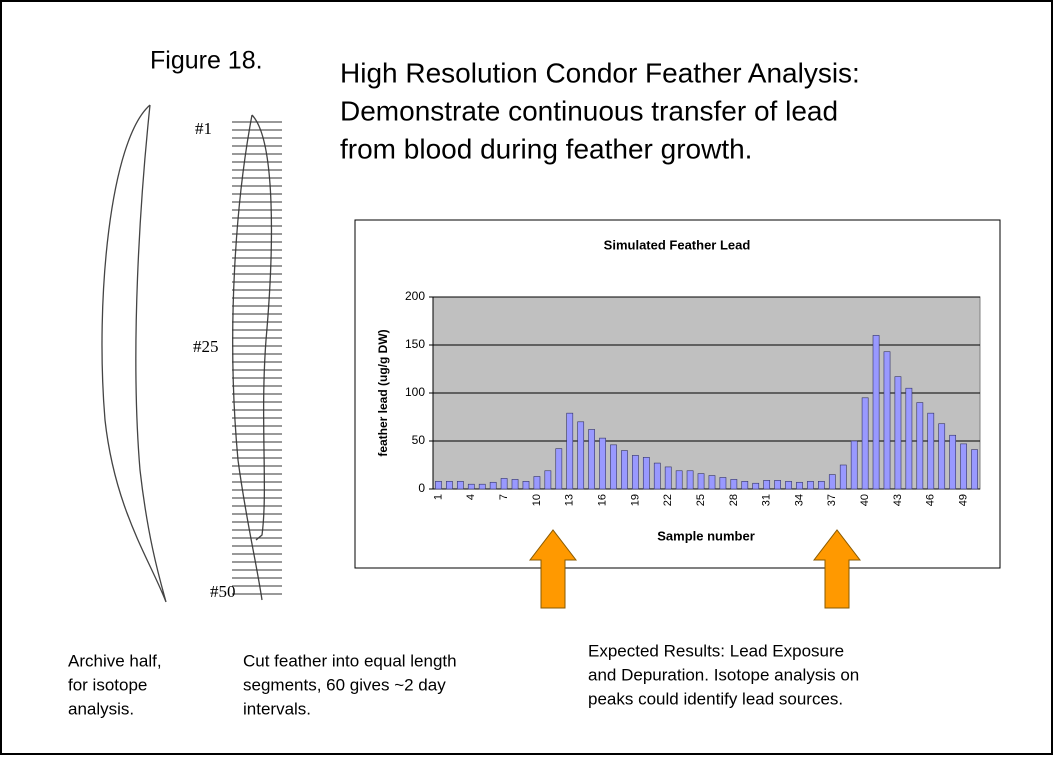  What do you see at coordinates (383, 392) in the screenshot?
I see `y-axis-label: feather lead (ug/g DW)` at bounding box center [383, 392].